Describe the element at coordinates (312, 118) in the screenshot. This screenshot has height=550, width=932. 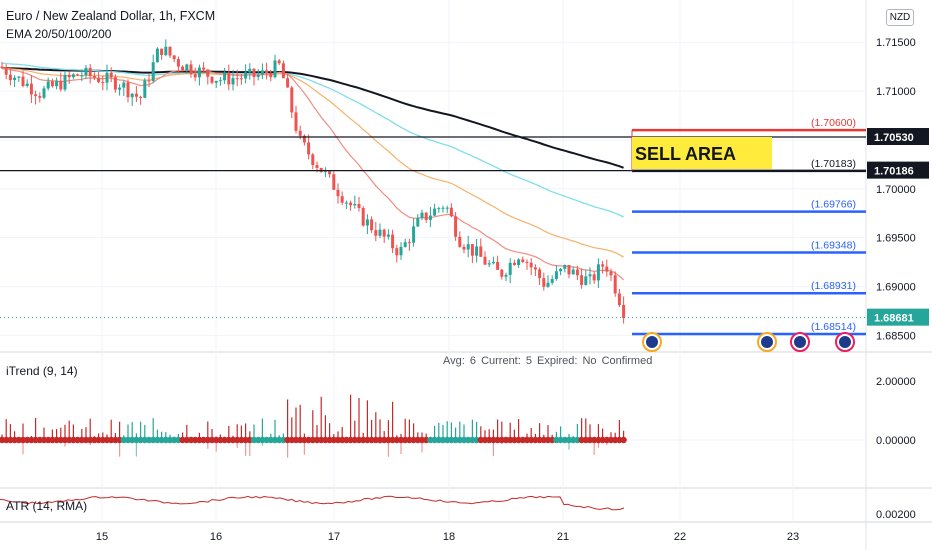
I see `ema-200-line` at that location.